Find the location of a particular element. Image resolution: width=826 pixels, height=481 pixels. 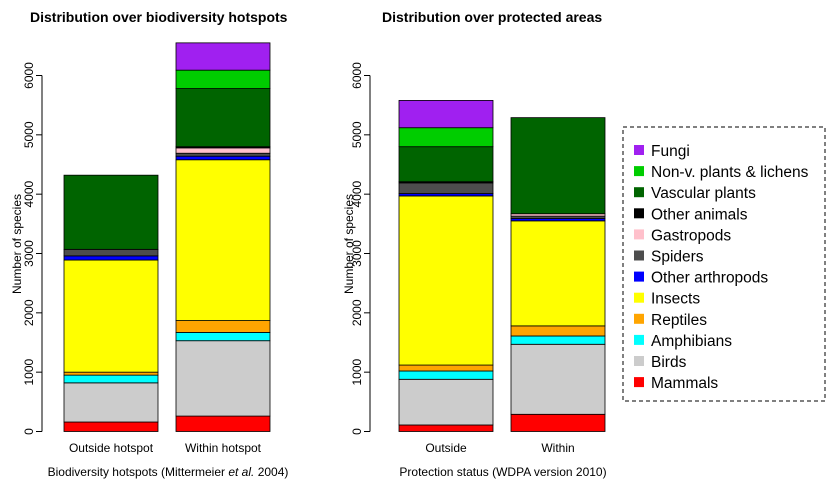

hotspot-chart-y-axis: 0 1000 2000 3000 4000 5000 6000 is located at coordinates (32, 248).